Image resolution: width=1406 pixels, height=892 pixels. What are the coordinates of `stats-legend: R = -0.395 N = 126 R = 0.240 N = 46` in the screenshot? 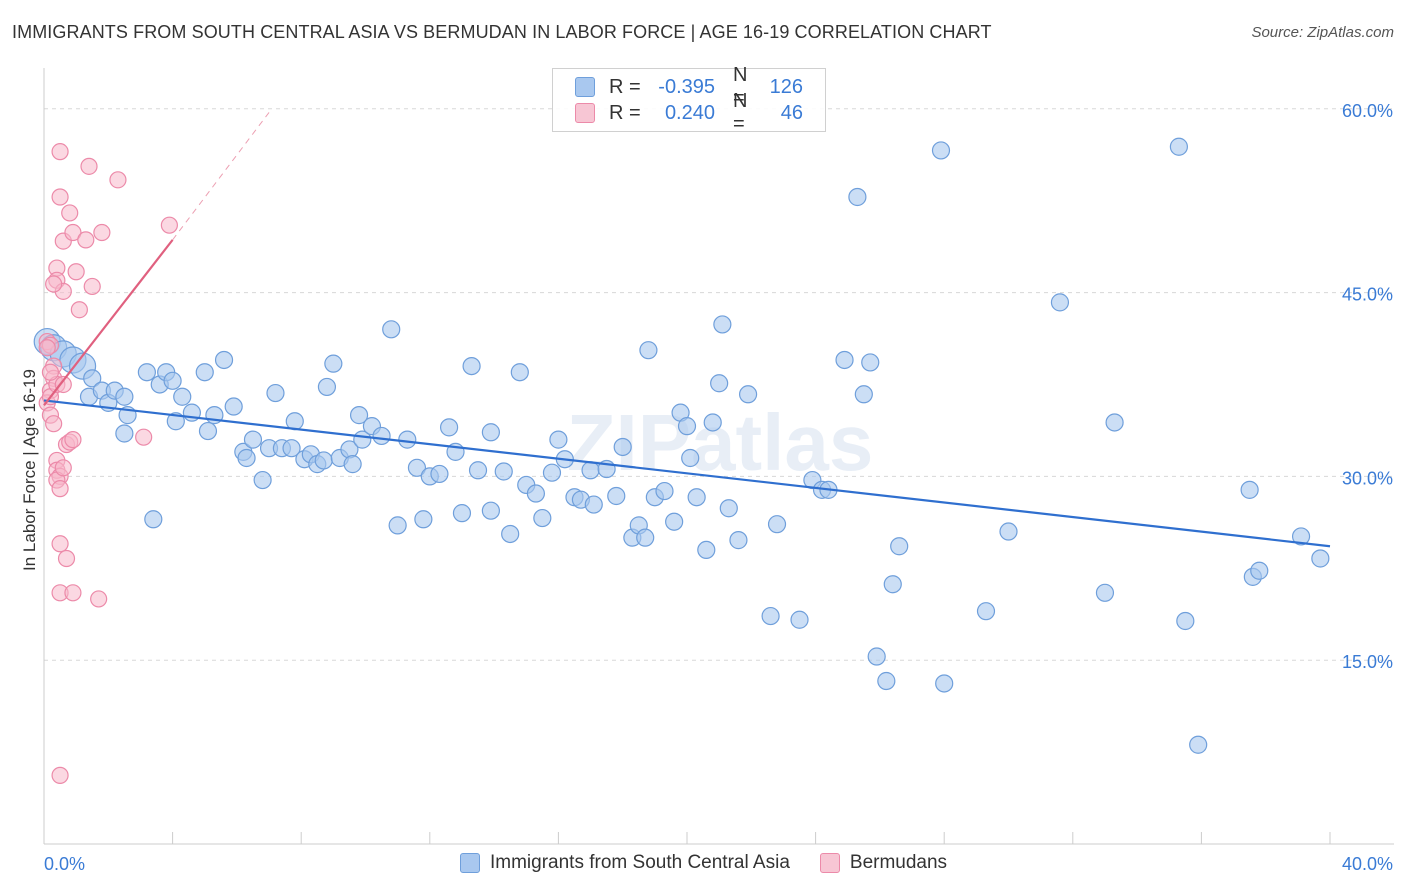 It's located at (689, 99).